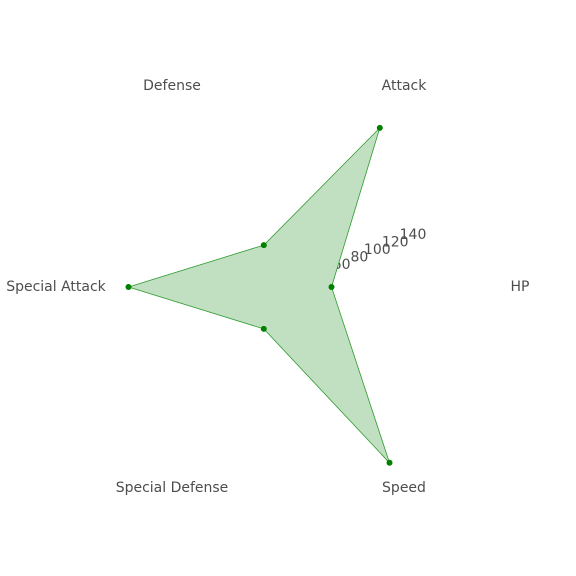 Image resolution: width=576 pixels, height=576 pixels. I want to click on radial-tick-label: 140, so click(413, 235).